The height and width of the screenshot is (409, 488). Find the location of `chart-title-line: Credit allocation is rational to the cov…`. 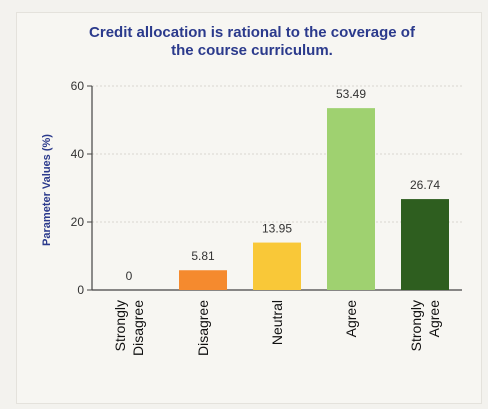

chart-title-line: Credit allocation is rational to the cov… is located at coordinates (252, 32).